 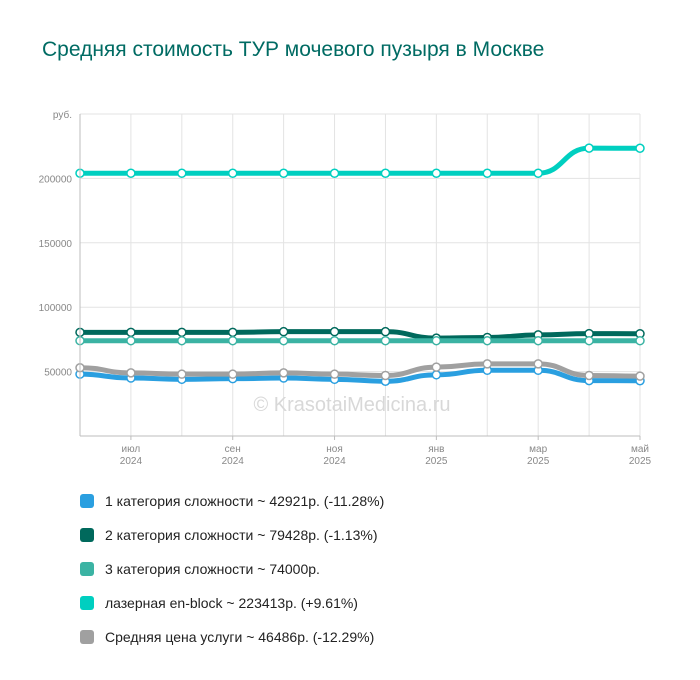 What do you see at coordinates (640, 449) in the screenshot?
I see `x-tick-month: май` at bounding box center [640, 449].